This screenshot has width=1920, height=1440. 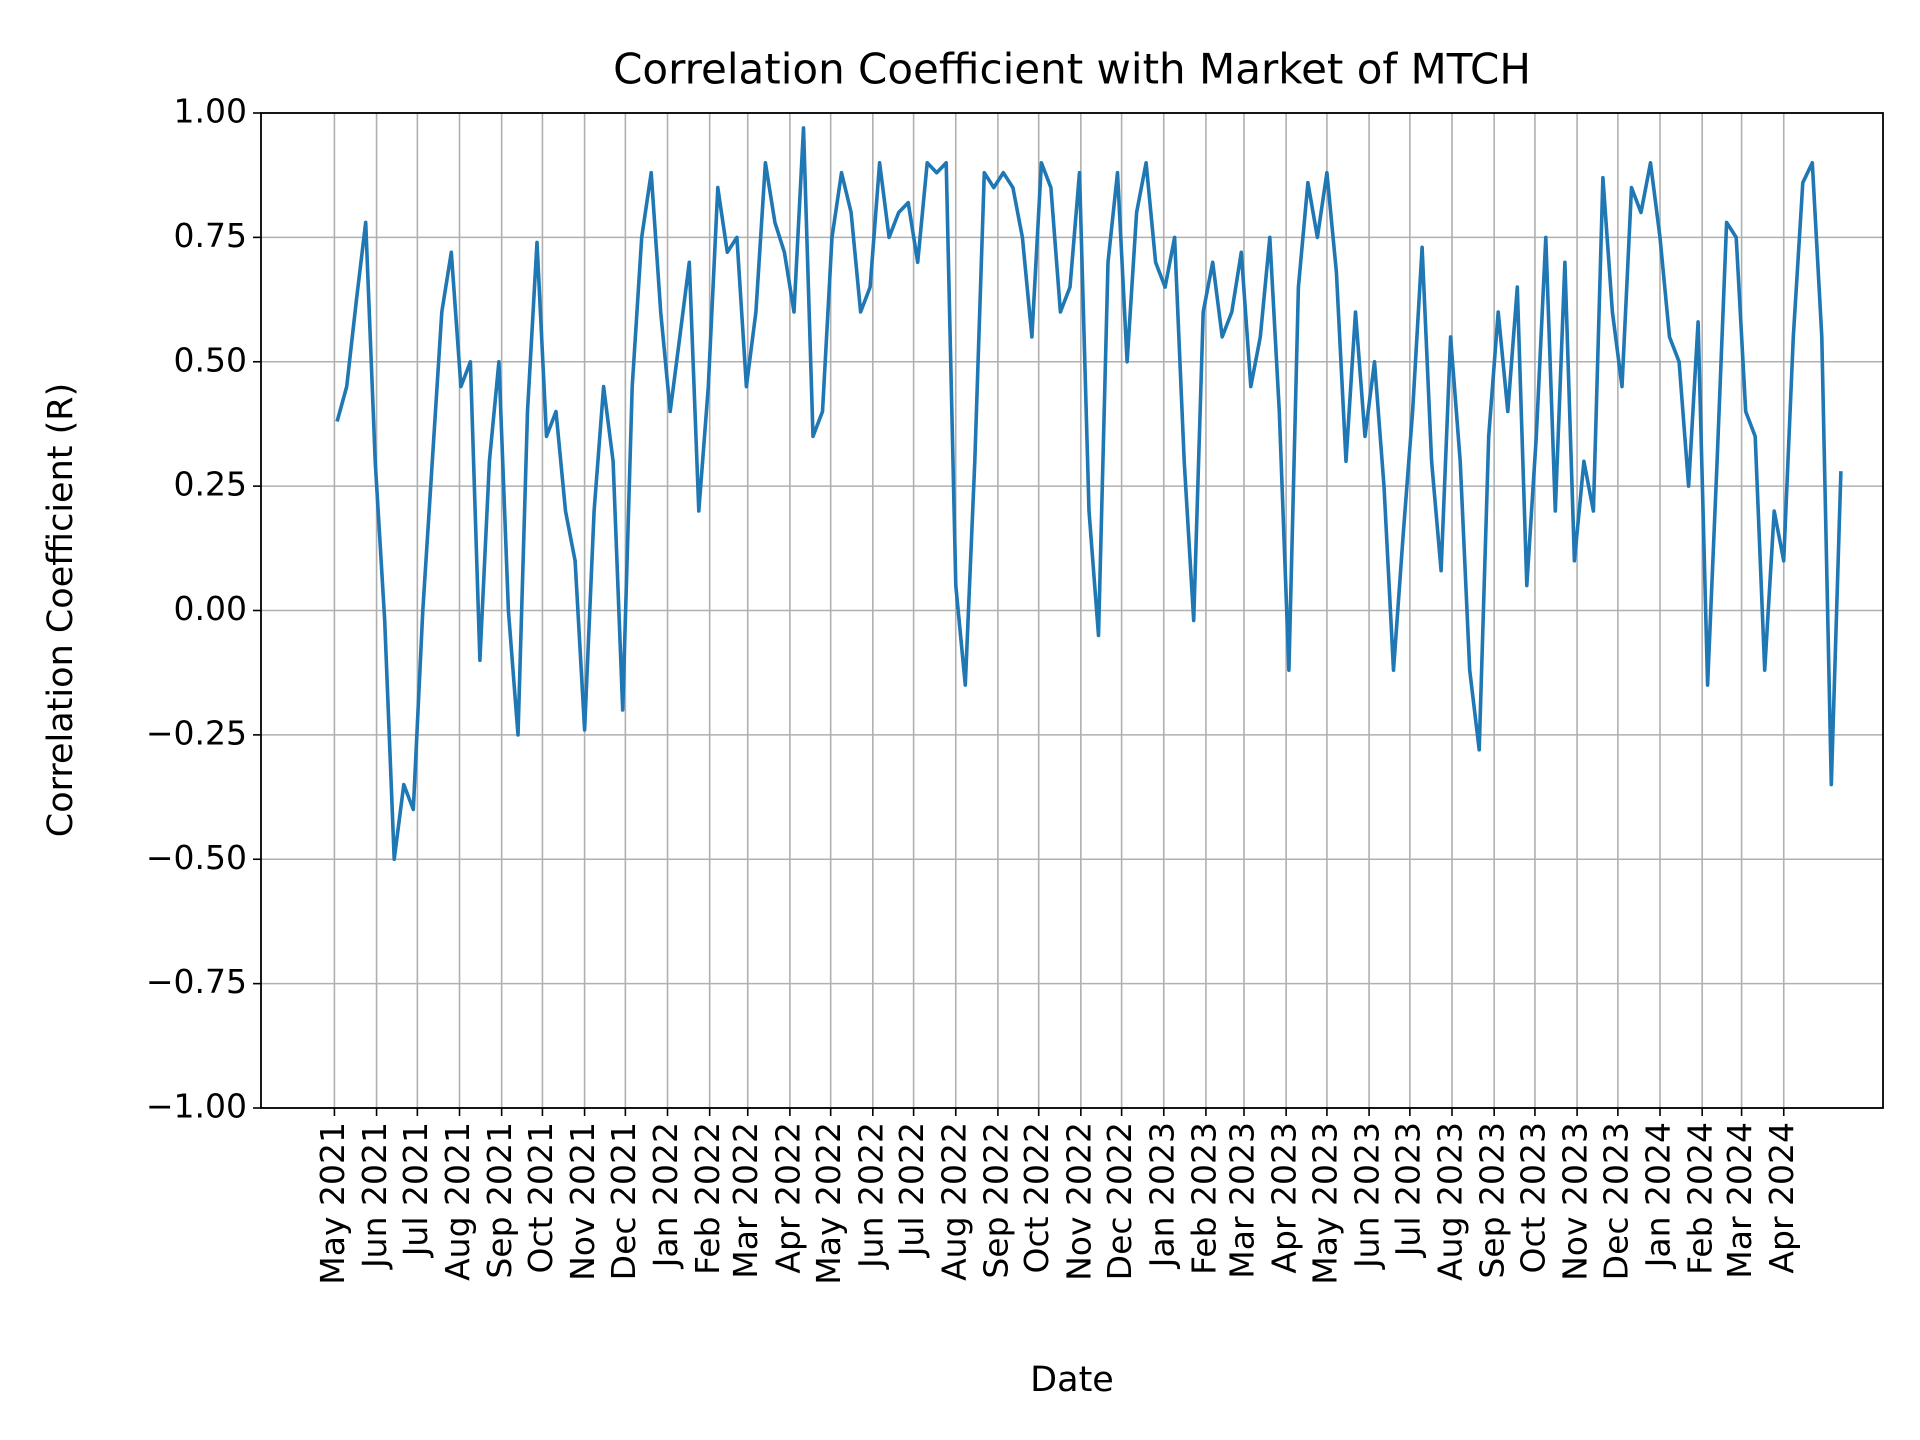 What do you see at coordinates (1532, 1198) in the screenshot?
I see `x-tick-label: Oct 2023` at bounding box center [1532, 1198].